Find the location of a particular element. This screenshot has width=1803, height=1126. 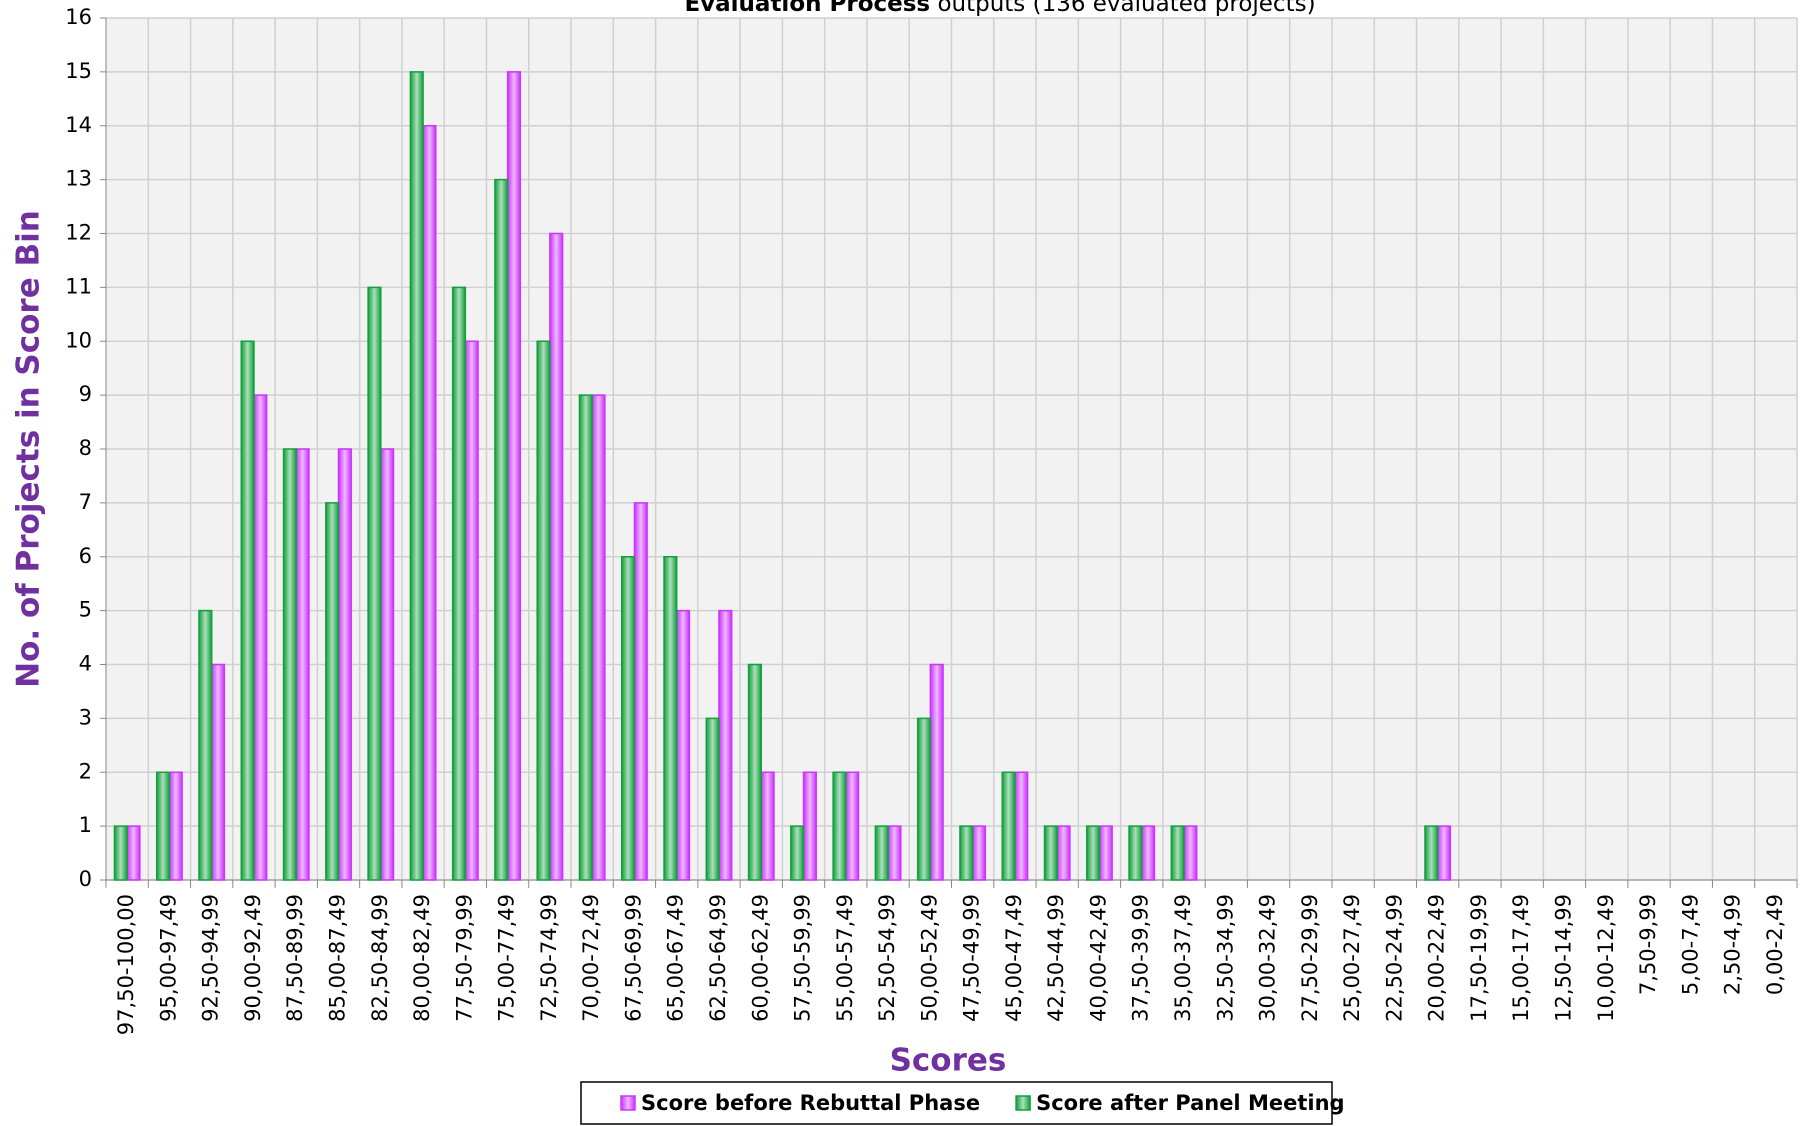

x-tick-label: 60,00-62,49 is located at coordinates (760, 958).